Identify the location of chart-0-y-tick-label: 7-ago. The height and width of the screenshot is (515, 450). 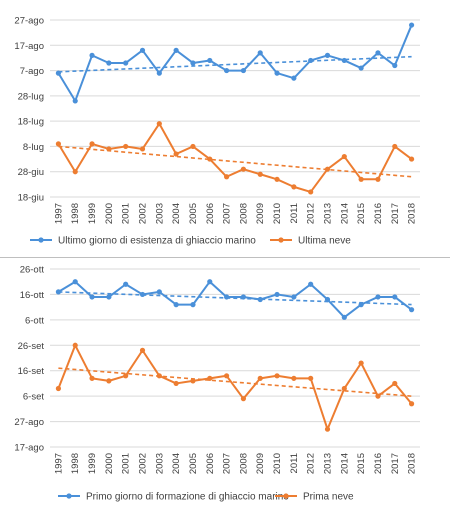
(32, 71).